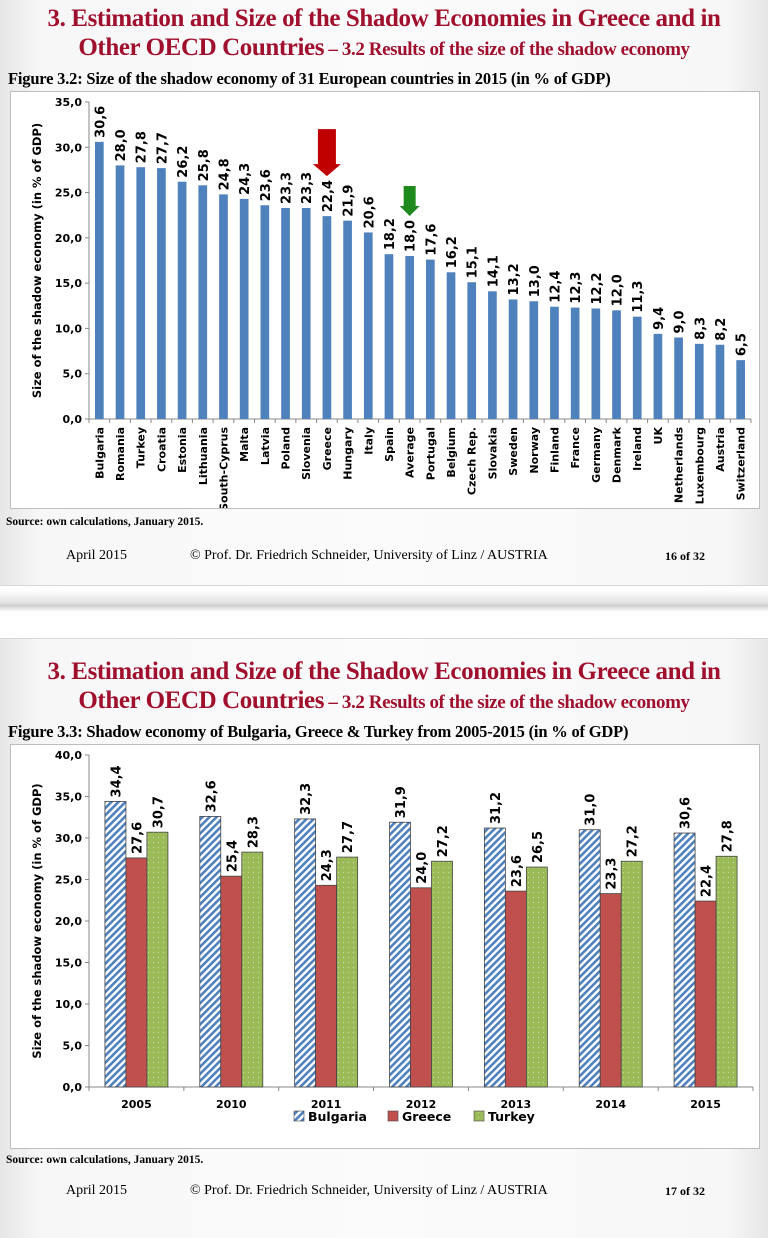 Image resolution: width=768 pixels, height=1238 pixels. Describe the element at coordinates (554, 362) in the screenshot. I see `bar-finland` at that location.